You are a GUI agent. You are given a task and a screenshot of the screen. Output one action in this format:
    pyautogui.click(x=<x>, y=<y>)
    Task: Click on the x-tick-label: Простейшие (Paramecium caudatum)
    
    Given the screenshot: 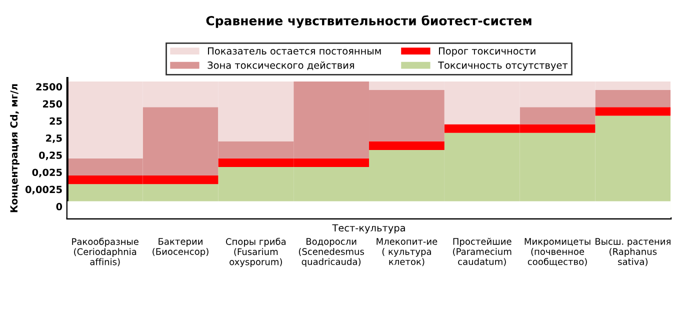 What is the action you would take?
    pyautogui.click(x=482, y=252)
    